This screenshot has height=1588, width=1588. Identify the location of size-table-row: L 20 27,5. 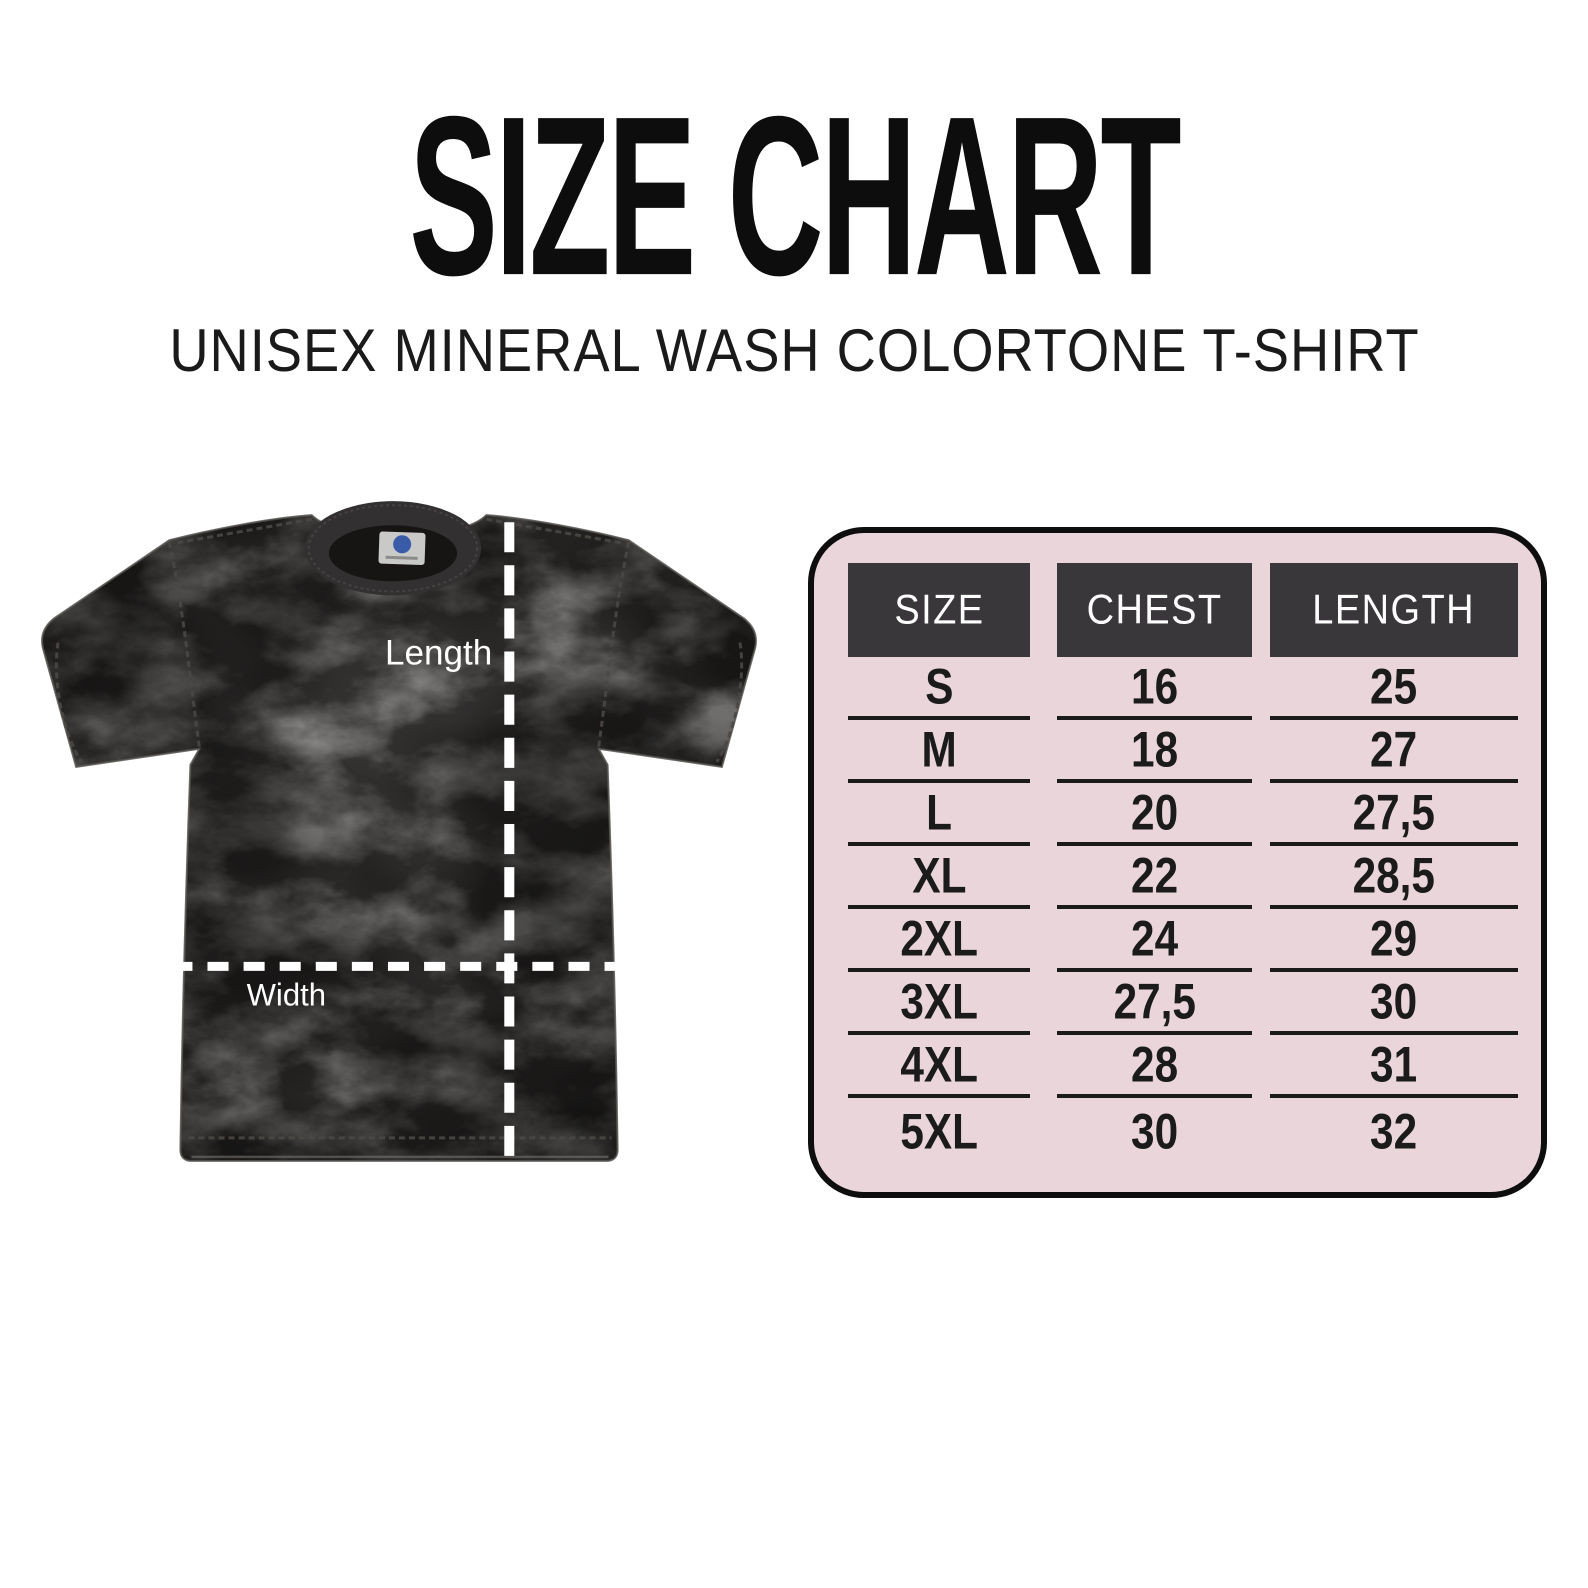
(1183, 814).